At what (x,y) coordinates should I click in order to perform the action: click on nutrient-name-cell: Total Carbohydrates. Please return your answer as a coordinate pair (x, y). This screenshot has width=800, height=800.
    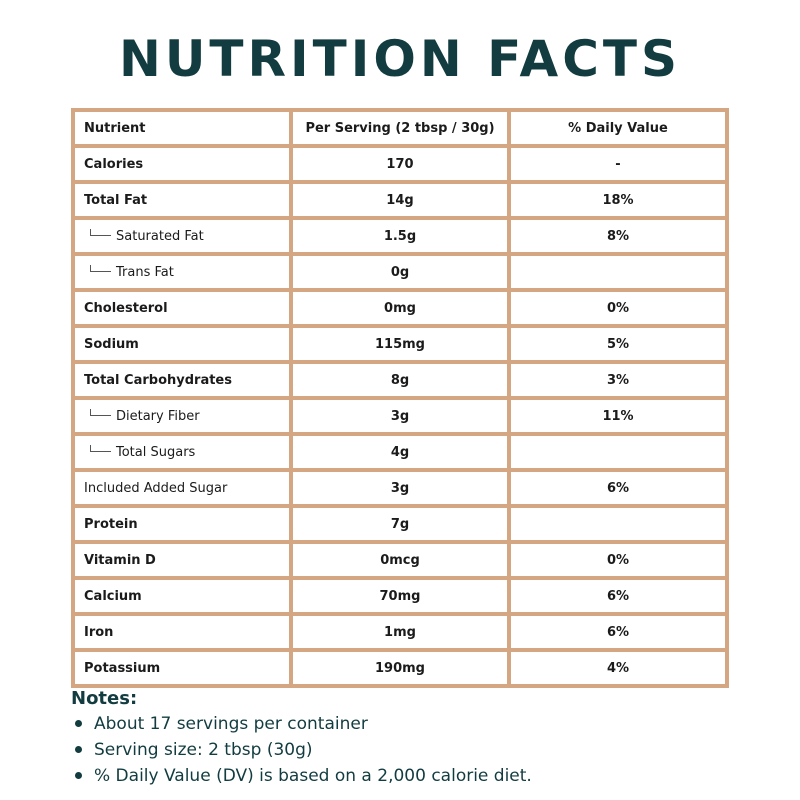
    Looking at the image, I should click on (182, 380).